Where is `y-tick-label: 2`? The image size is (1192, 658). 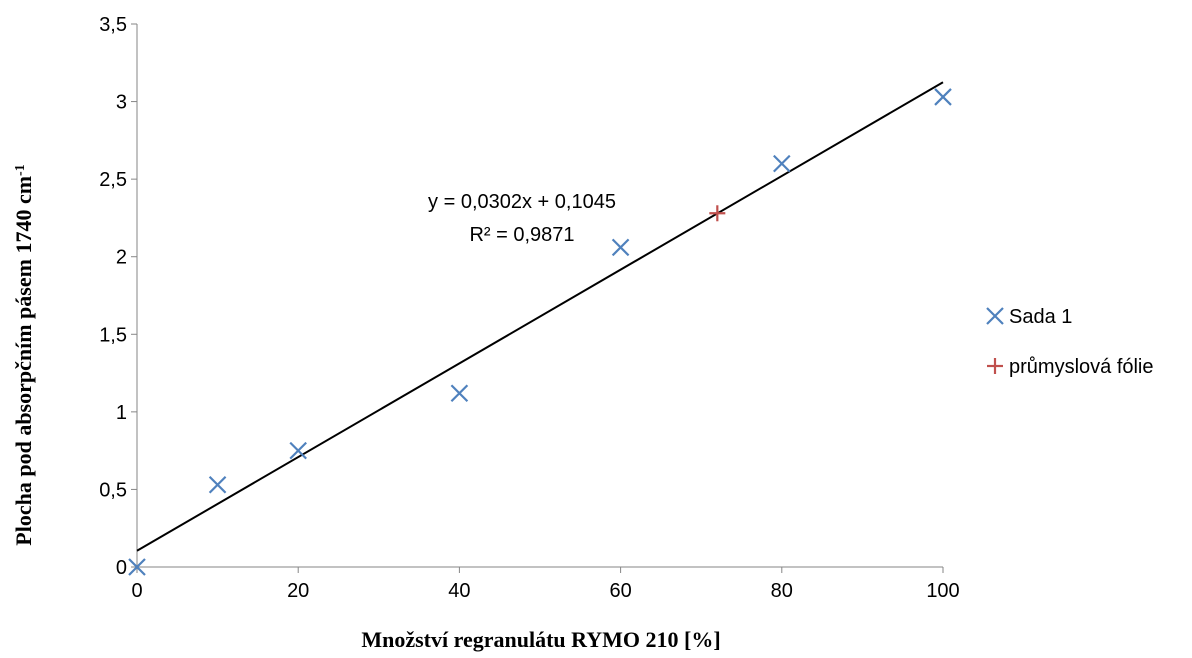 y-tick-label: 2 is located at coordinates (121, 258).